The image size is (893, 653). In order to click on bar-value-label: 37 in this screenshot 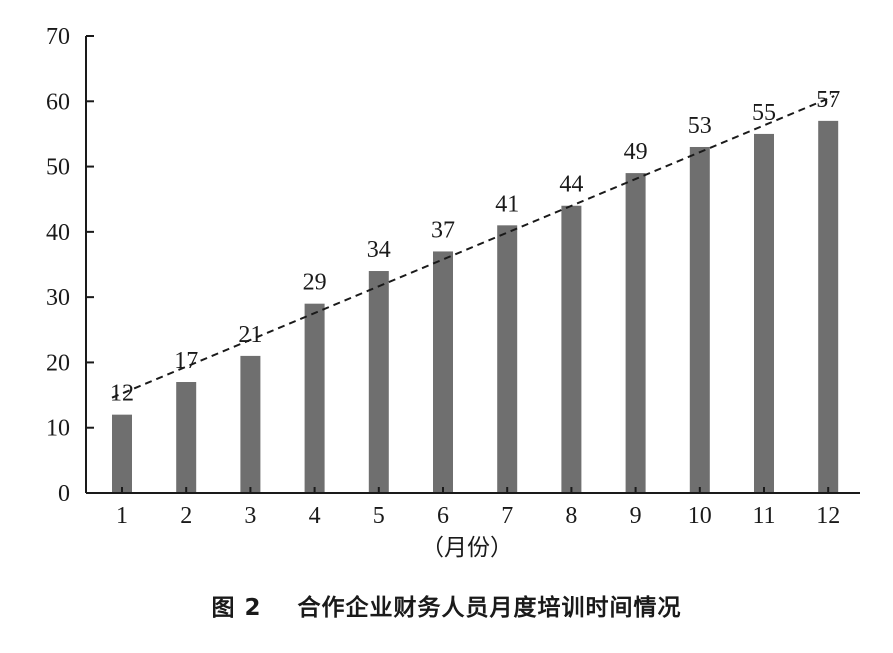, I will do `click(443, 230)`.